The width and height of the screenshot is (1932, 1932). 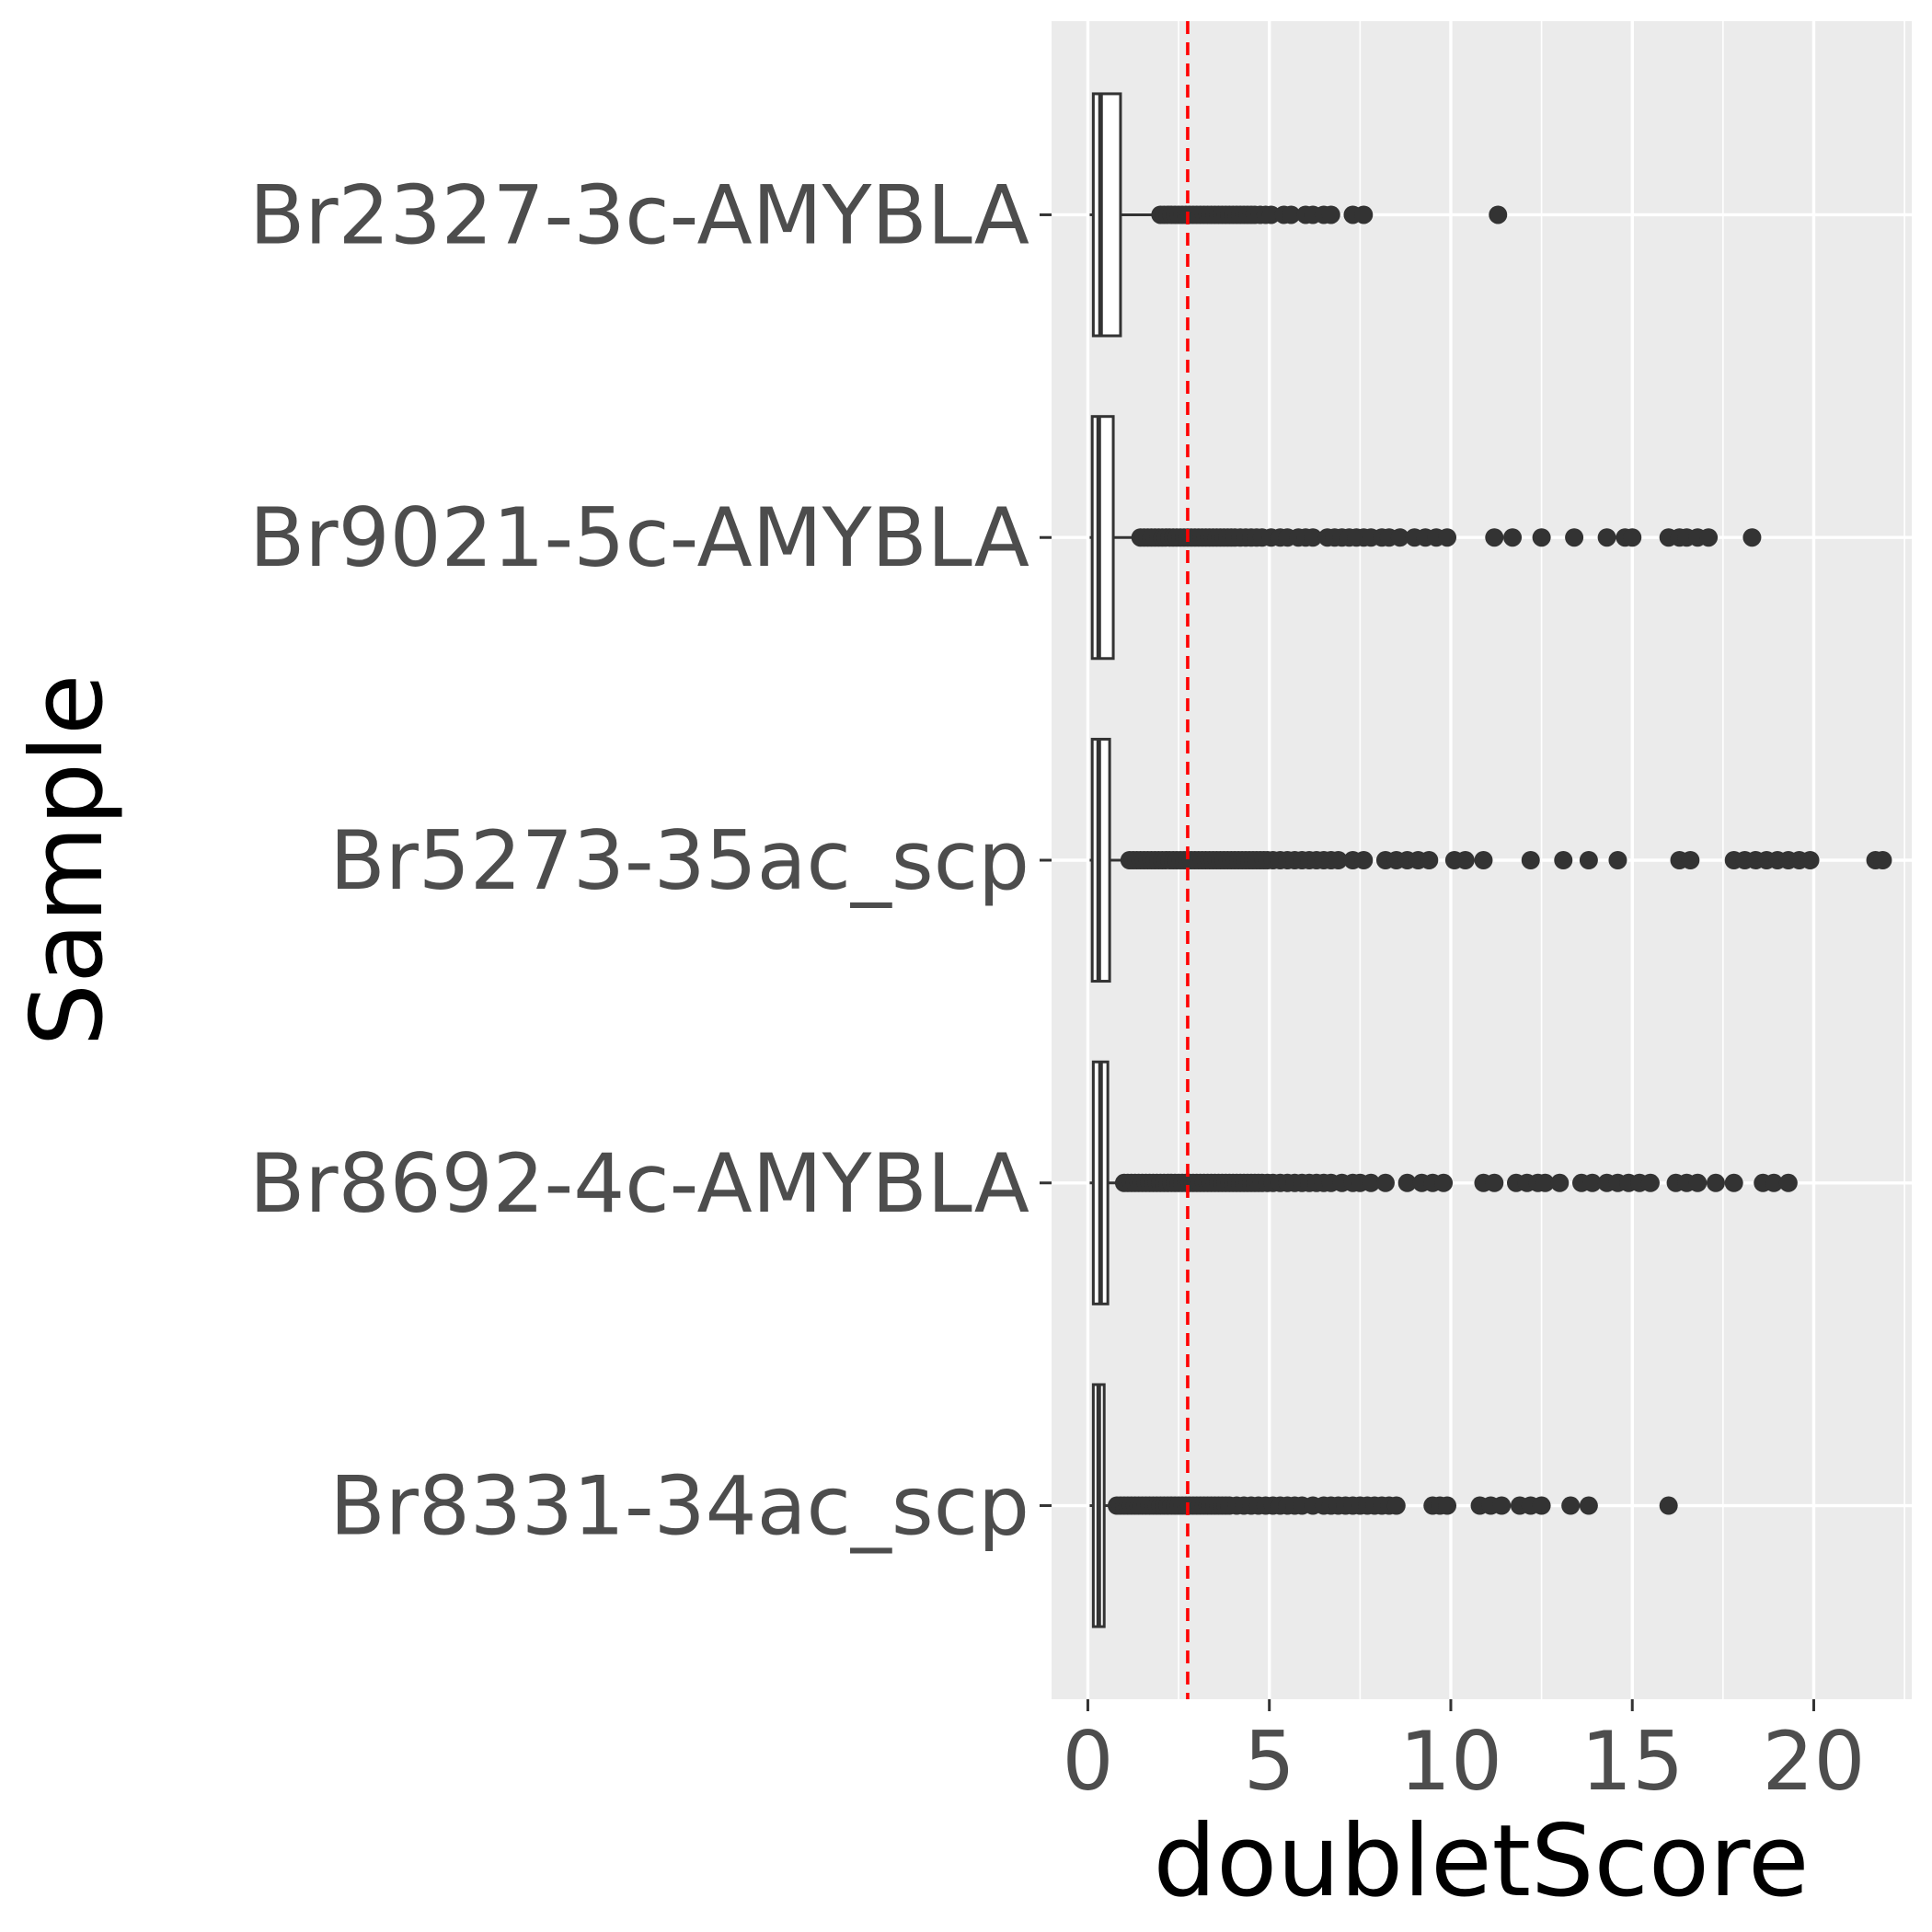 What do you see at coordinates (639, 214) in the screenshot?
I see `y-tick-label: Br2327-3c-AMYBLA` at bounding box center [639, 214].